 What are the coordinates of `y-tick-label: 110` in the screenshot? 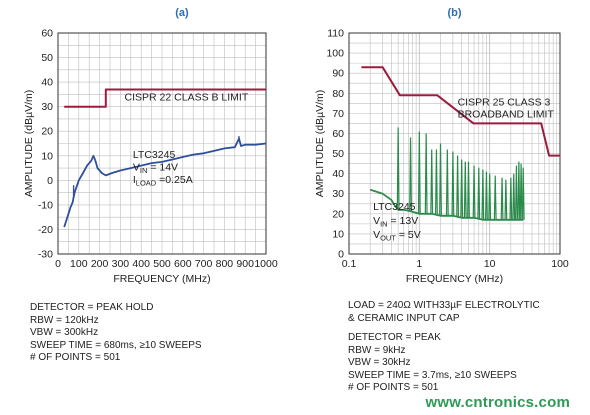 It's located at (335, 34).